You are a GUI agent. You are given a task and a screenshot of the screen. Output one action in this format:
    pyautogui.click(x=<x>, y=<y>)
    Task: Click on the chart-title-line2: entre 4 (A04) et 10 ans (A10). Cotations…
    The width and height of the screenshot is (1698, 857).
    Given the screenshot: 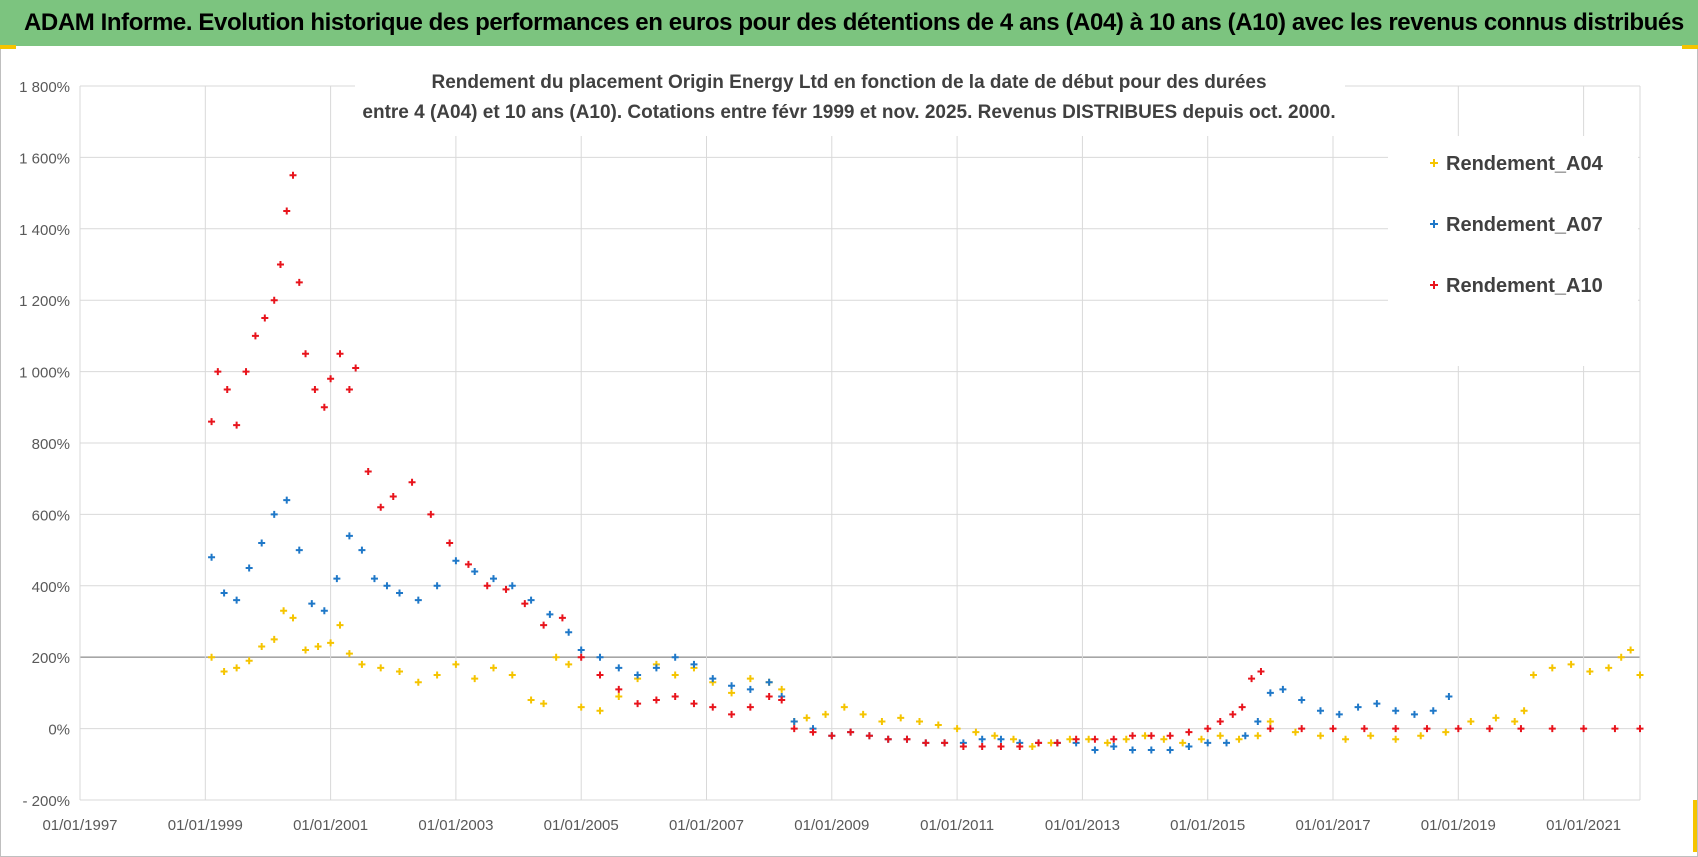 What is the action you would take?
    pyautogui.click(x=848, y=112)
    